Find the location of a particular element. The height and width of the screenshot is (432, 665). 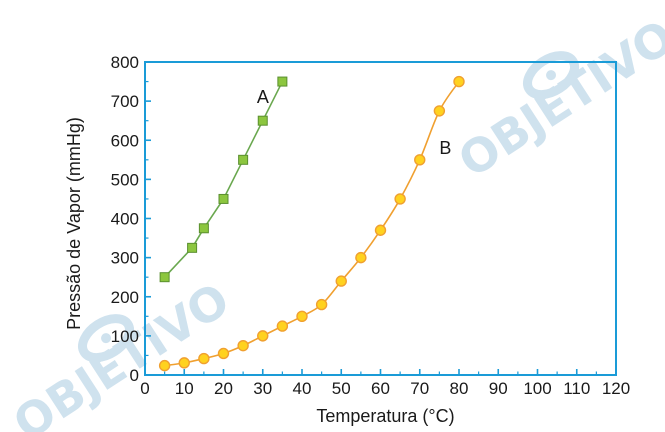

x-tick-label: 80 is located at coordinates (459, 388).